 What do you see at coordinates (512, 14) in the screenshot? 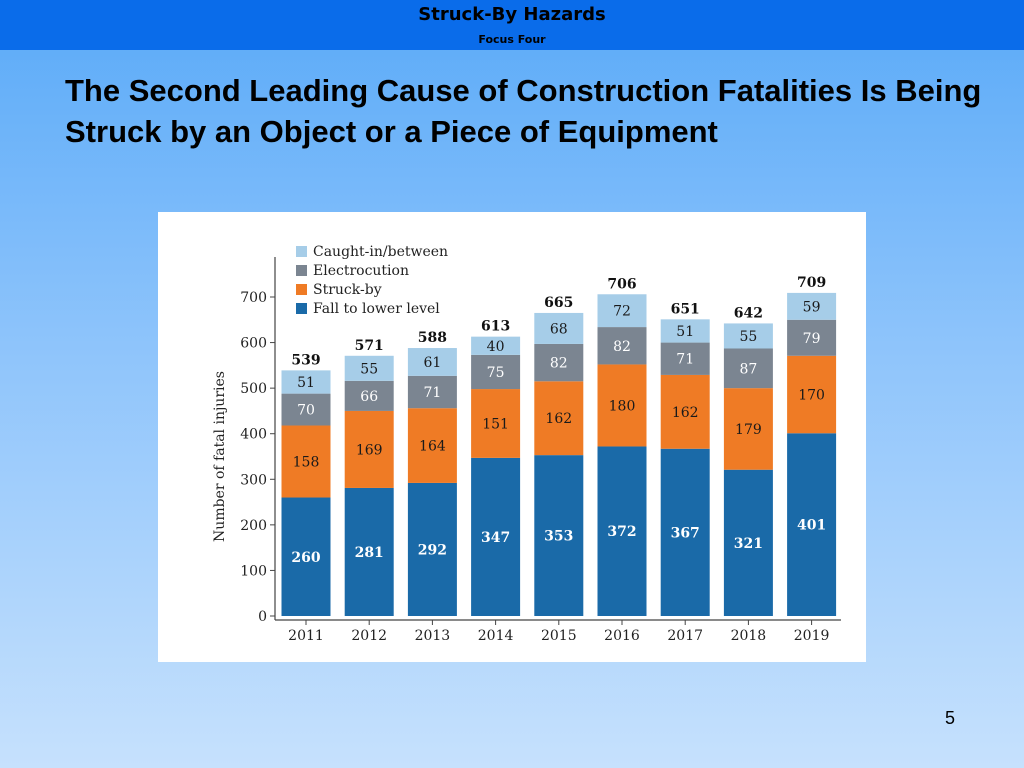
I see `header-title: Struck-By Hazards` at bounding box center [512, 14].